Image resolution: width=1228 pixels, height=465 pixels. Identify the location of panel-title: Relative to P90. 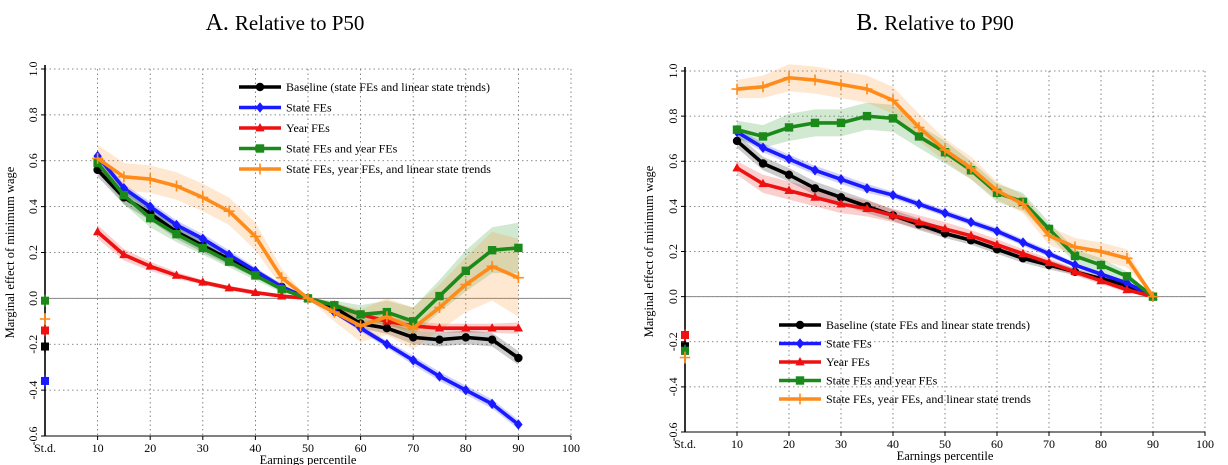
(949, 23).